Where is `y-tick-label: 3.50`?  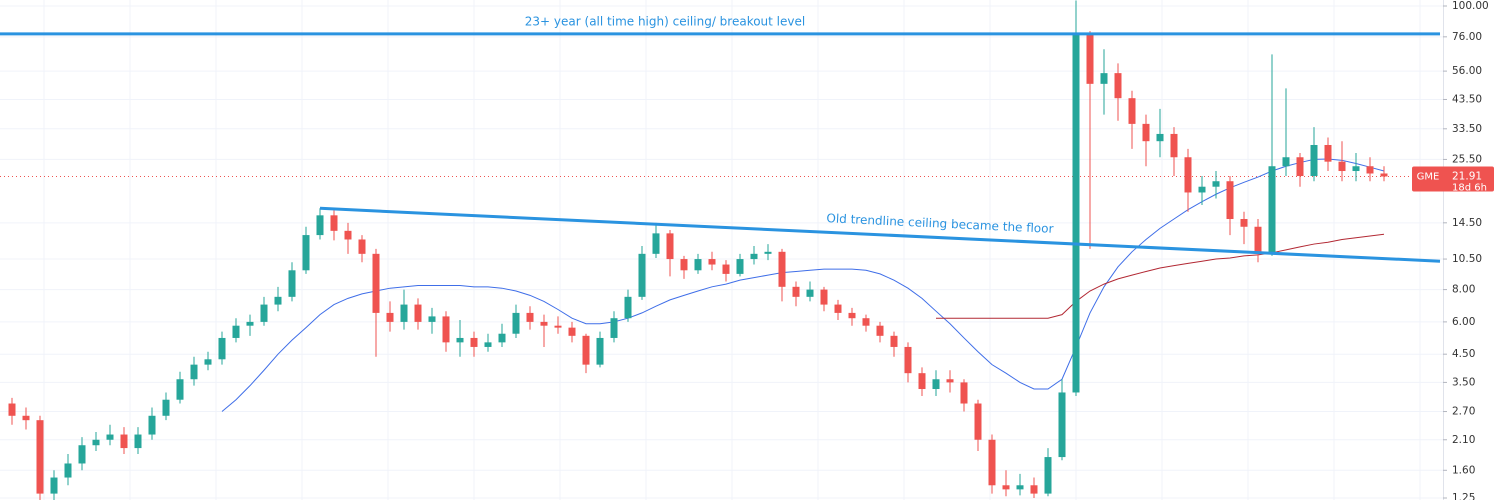 y-tick-label: 3.50 is located at coordinates (1463, 382).